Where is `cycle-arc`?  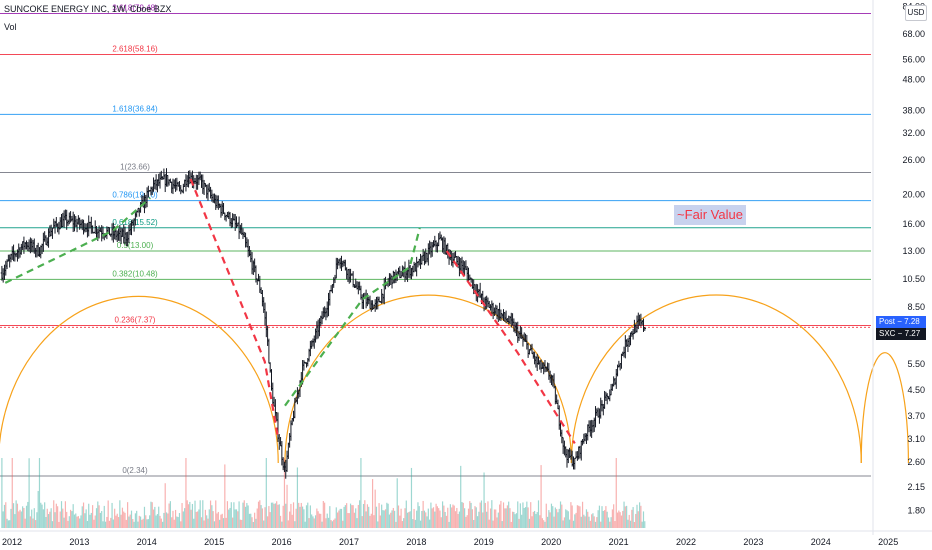
cycle-arc is located at coordinates (139, 379).